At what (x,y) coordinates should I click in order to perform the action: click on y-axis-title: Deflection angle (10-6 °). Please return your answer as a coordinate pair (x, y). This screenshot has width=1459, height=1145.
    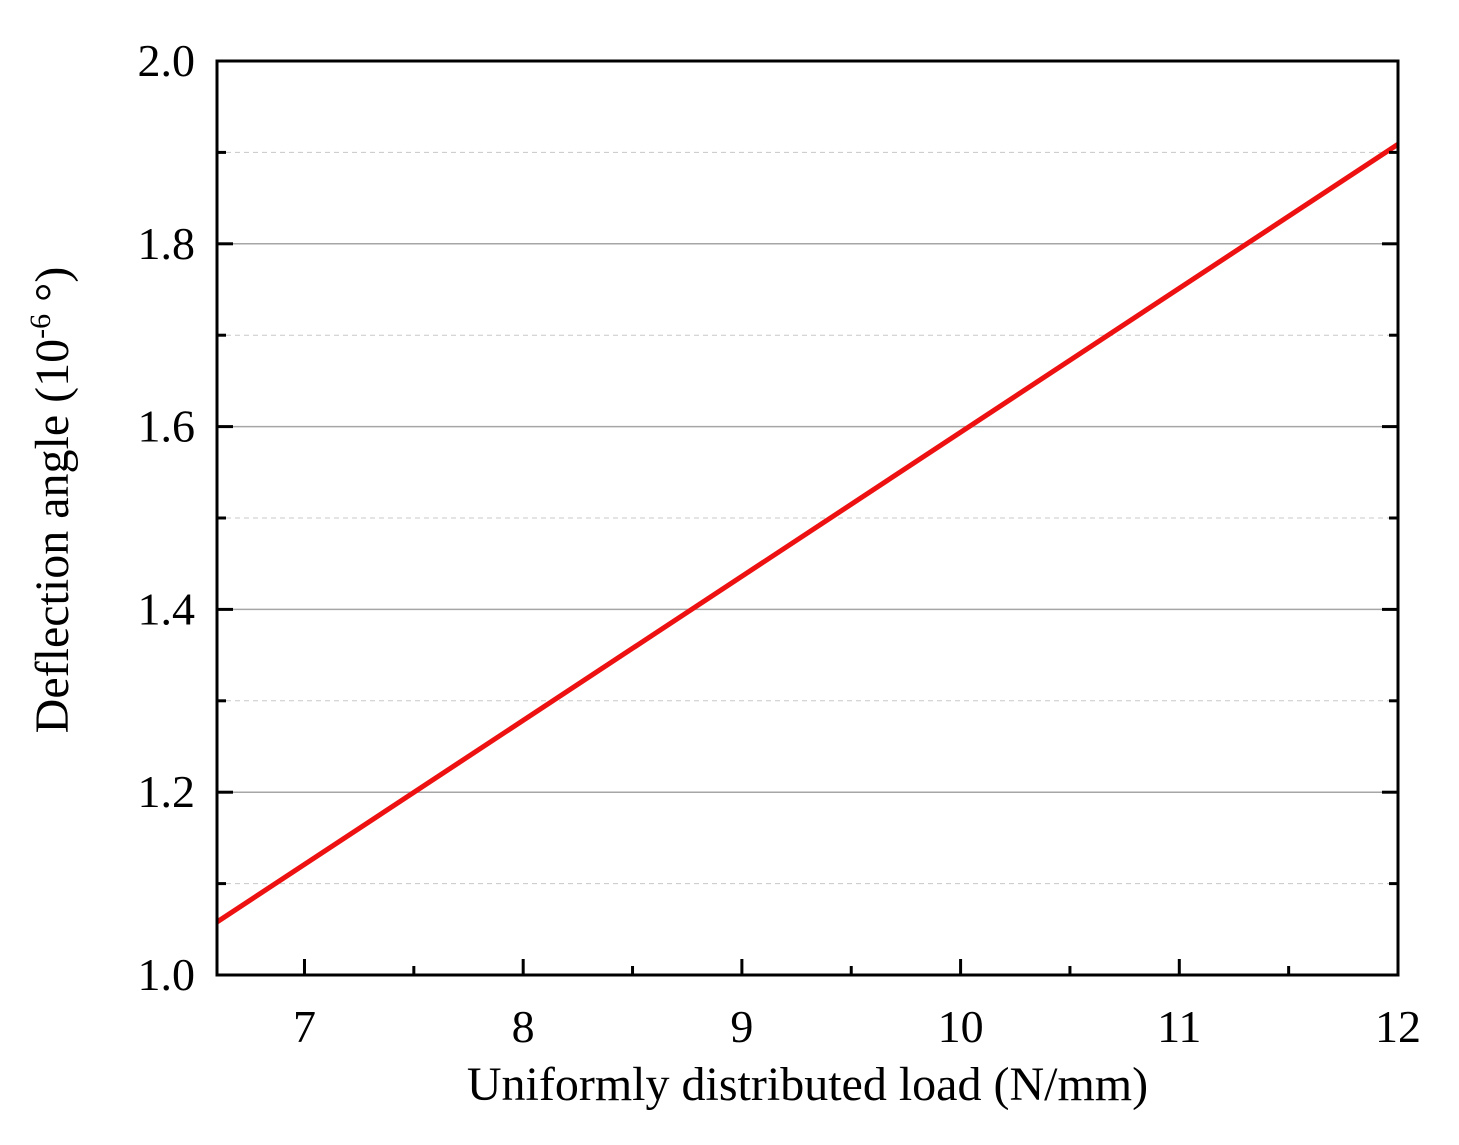
    Looking at the image, I should click on (51, 500).